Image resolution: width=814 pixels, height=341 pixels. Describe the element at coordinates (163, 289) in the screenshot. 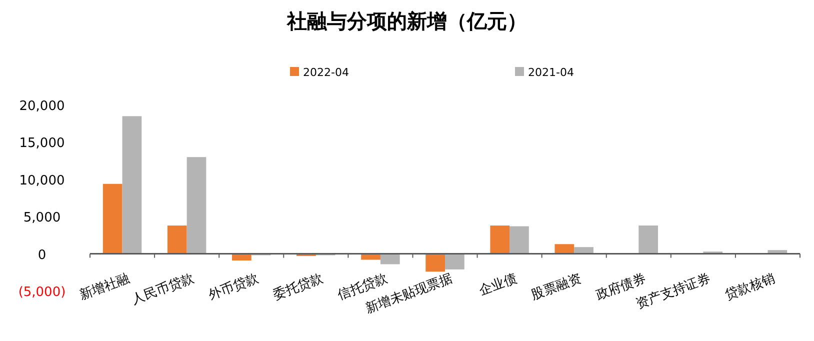

I see `x-tick-label: 人民币贷款` at that location.